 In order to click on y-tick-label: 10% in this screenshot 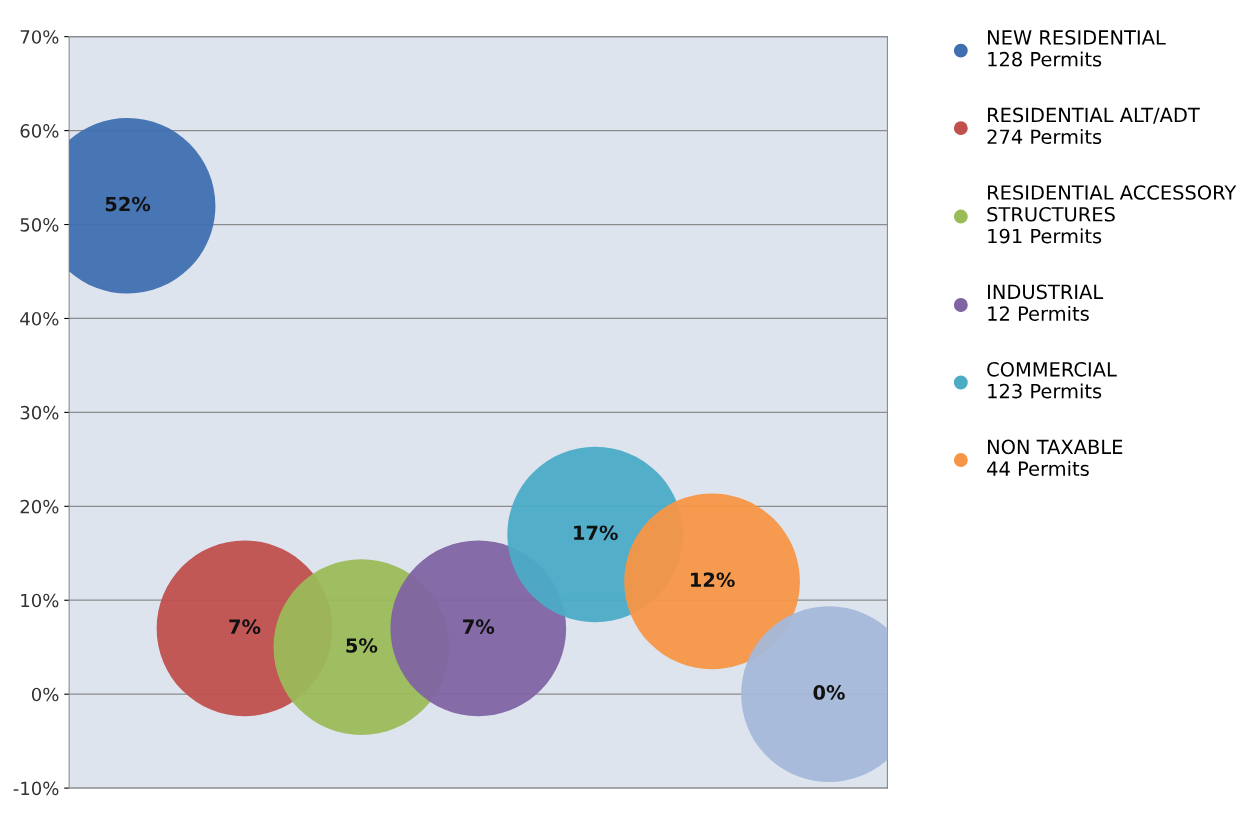, I will do `click(40, 600)`.